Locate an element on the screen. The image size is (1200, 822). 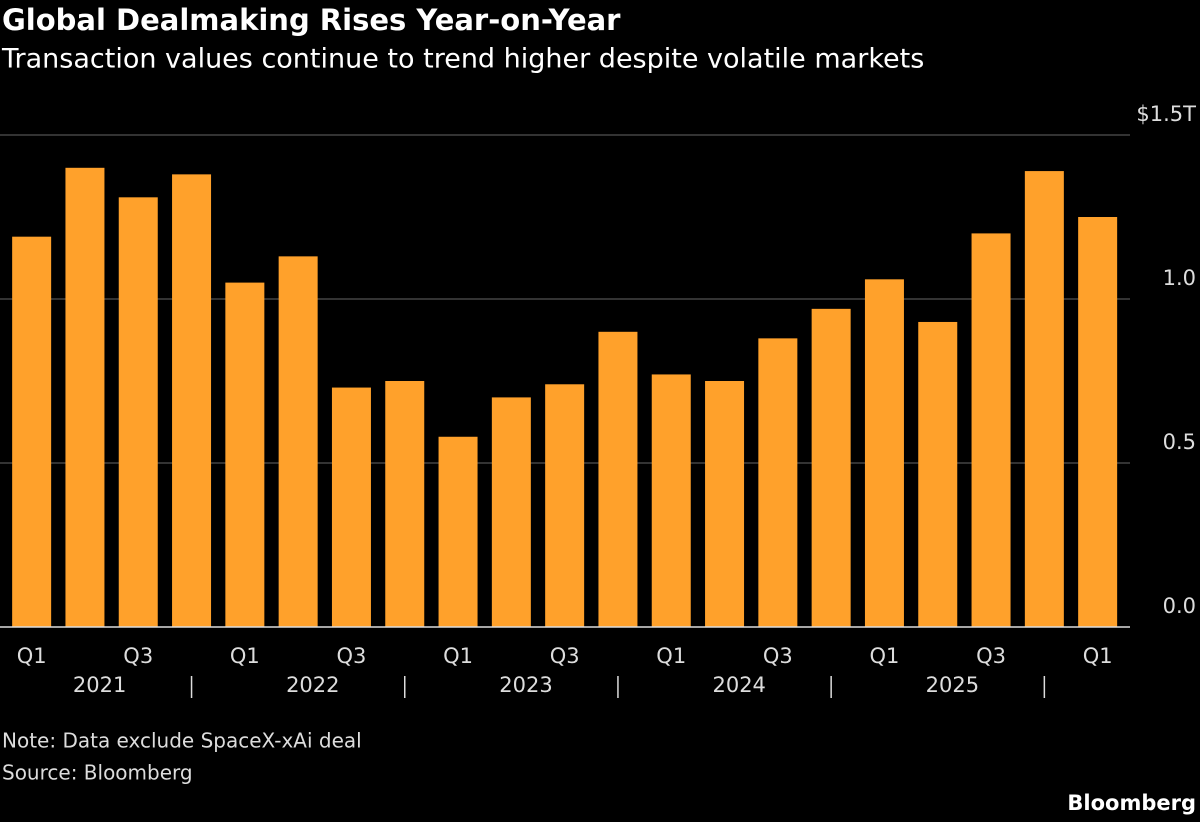
y-tick-label: 0.5 is located at coordinates (1179, 442).